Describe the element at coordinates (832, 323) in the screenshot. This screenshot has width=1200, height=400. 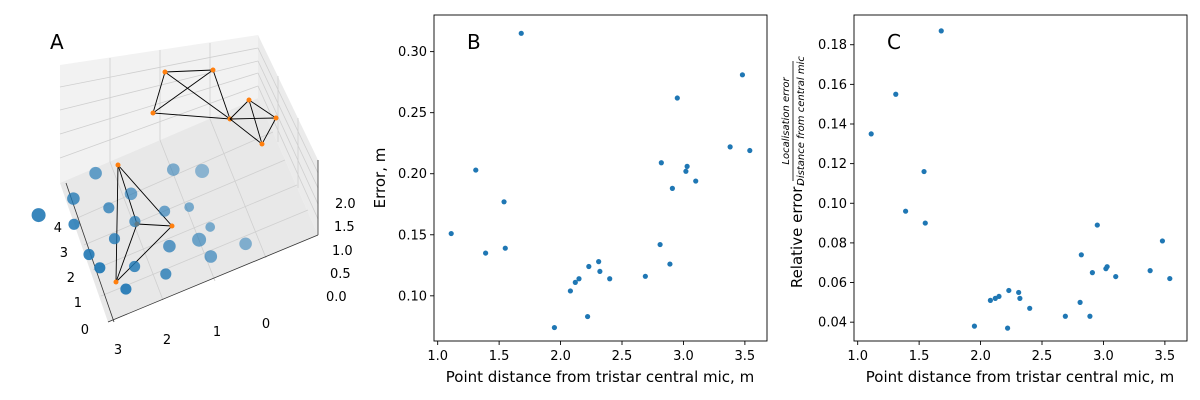
I see `y-tick-label: 0.04` at that location.